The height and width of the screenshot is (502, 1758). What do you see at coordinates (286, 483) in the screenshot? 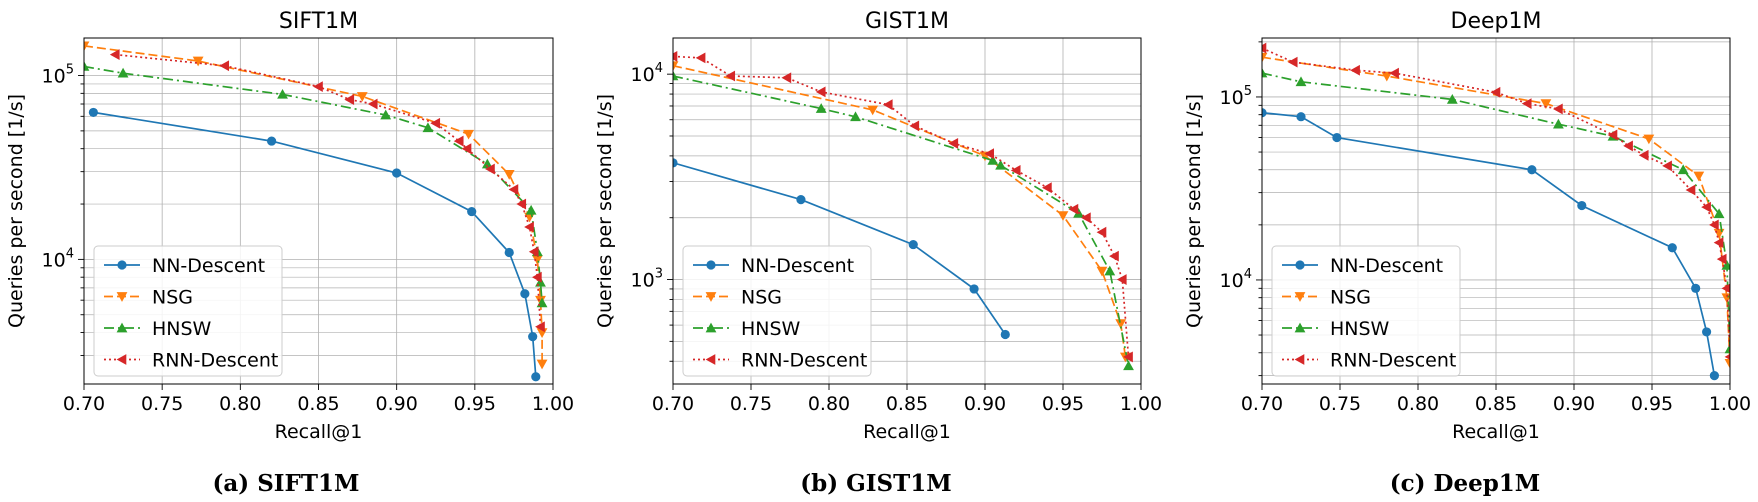
I see `caption-a: (a) SIFT1M` at bounding box center [286, 483].